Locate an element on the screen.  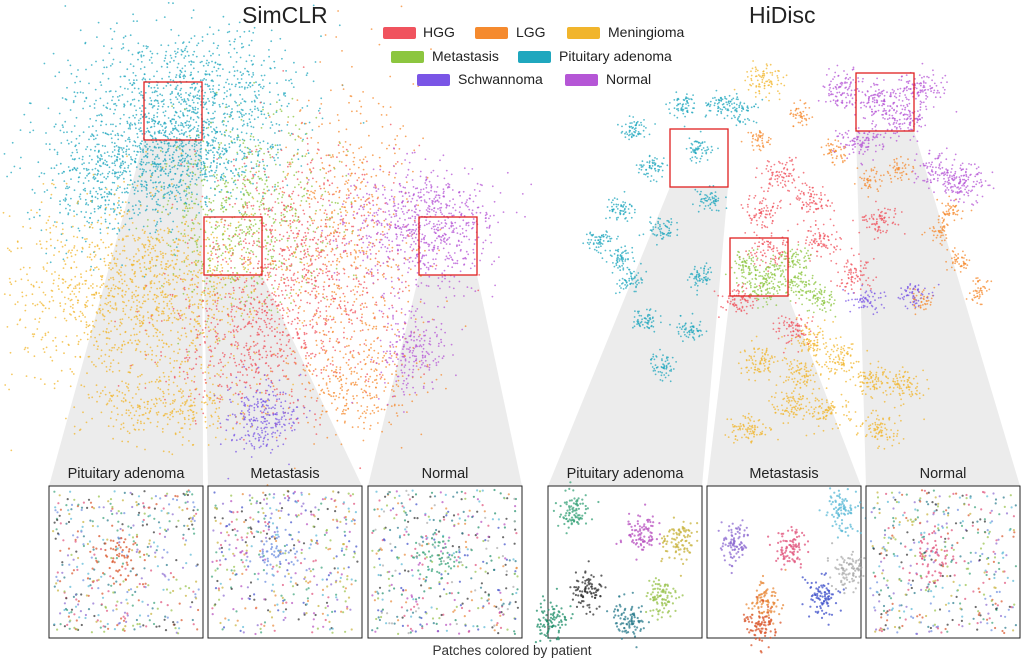
inset-title-hidisc-pituitary: Pituitary adenoma is located at coordinates (625, 474).